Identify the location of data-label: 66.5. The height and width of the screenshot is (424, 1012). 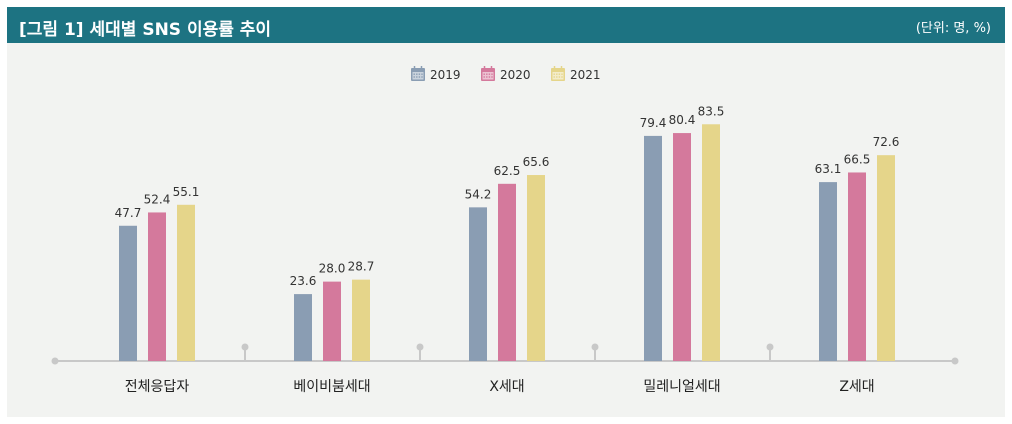
(857, 159).